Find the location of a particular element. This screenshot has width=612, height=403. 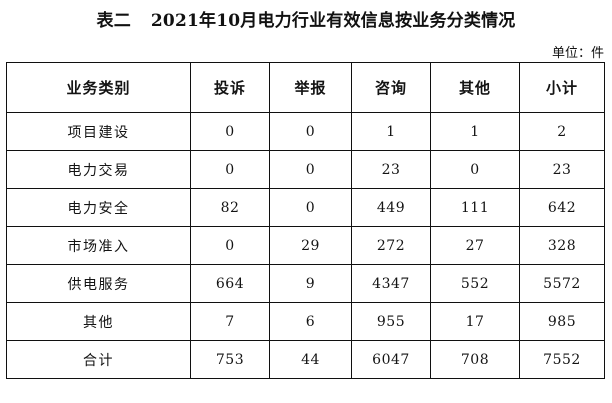

cell-report: 44 is located at coordinates (310, 359).